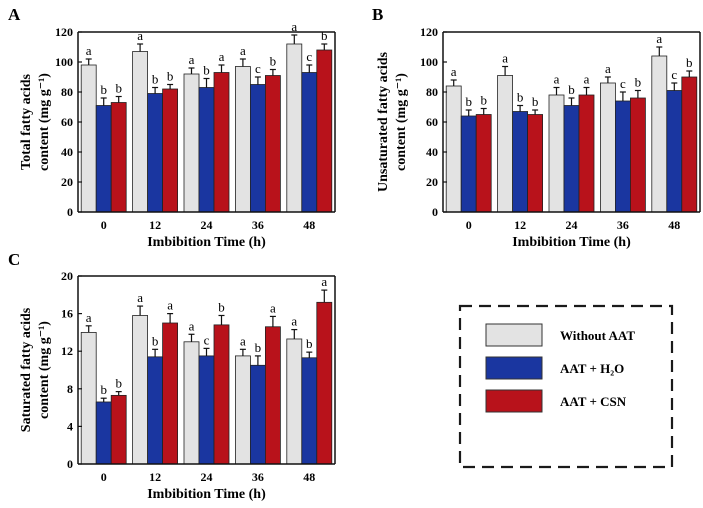 The image size is (703, 508). I want to click on sig-letter-b-aat-h2o-12: b, so click(520, 97).